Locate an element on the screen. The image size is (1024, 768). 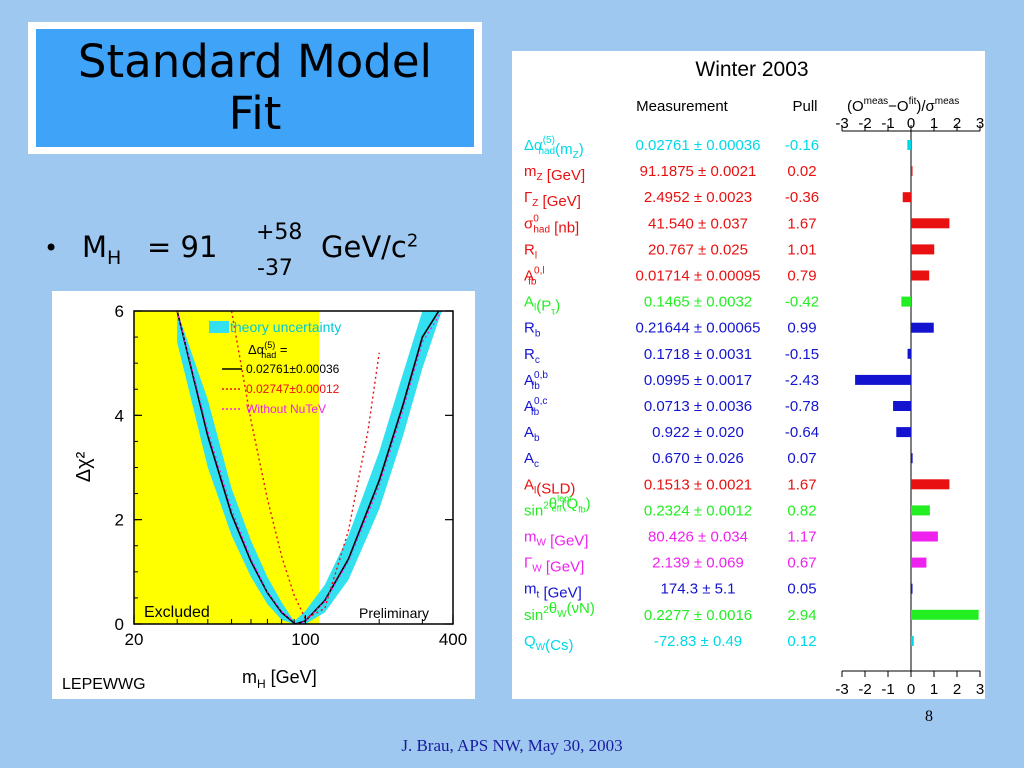
mh-value: = 91 is located at coordinates (182, 247).